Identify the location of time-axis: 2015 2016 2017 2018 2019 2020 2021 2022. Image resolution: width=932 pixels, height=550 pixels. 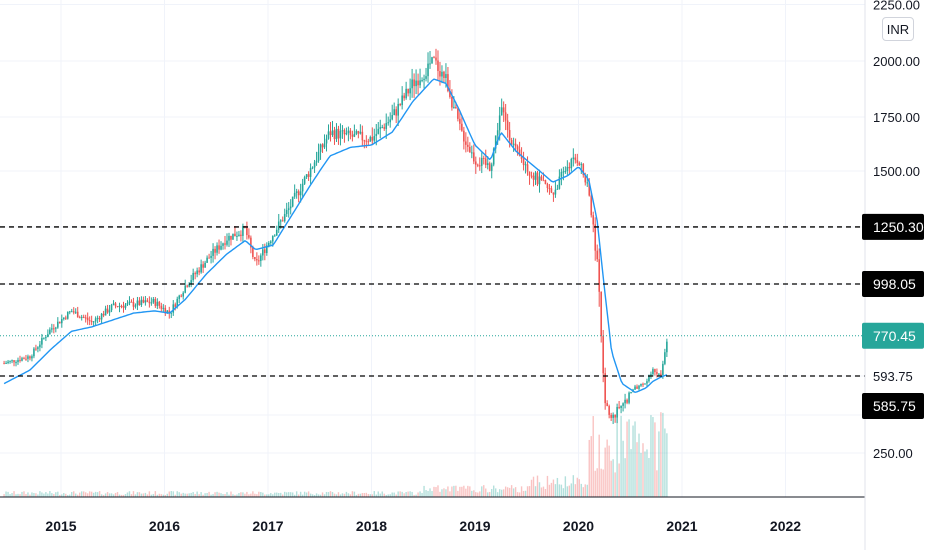
(423, 526).